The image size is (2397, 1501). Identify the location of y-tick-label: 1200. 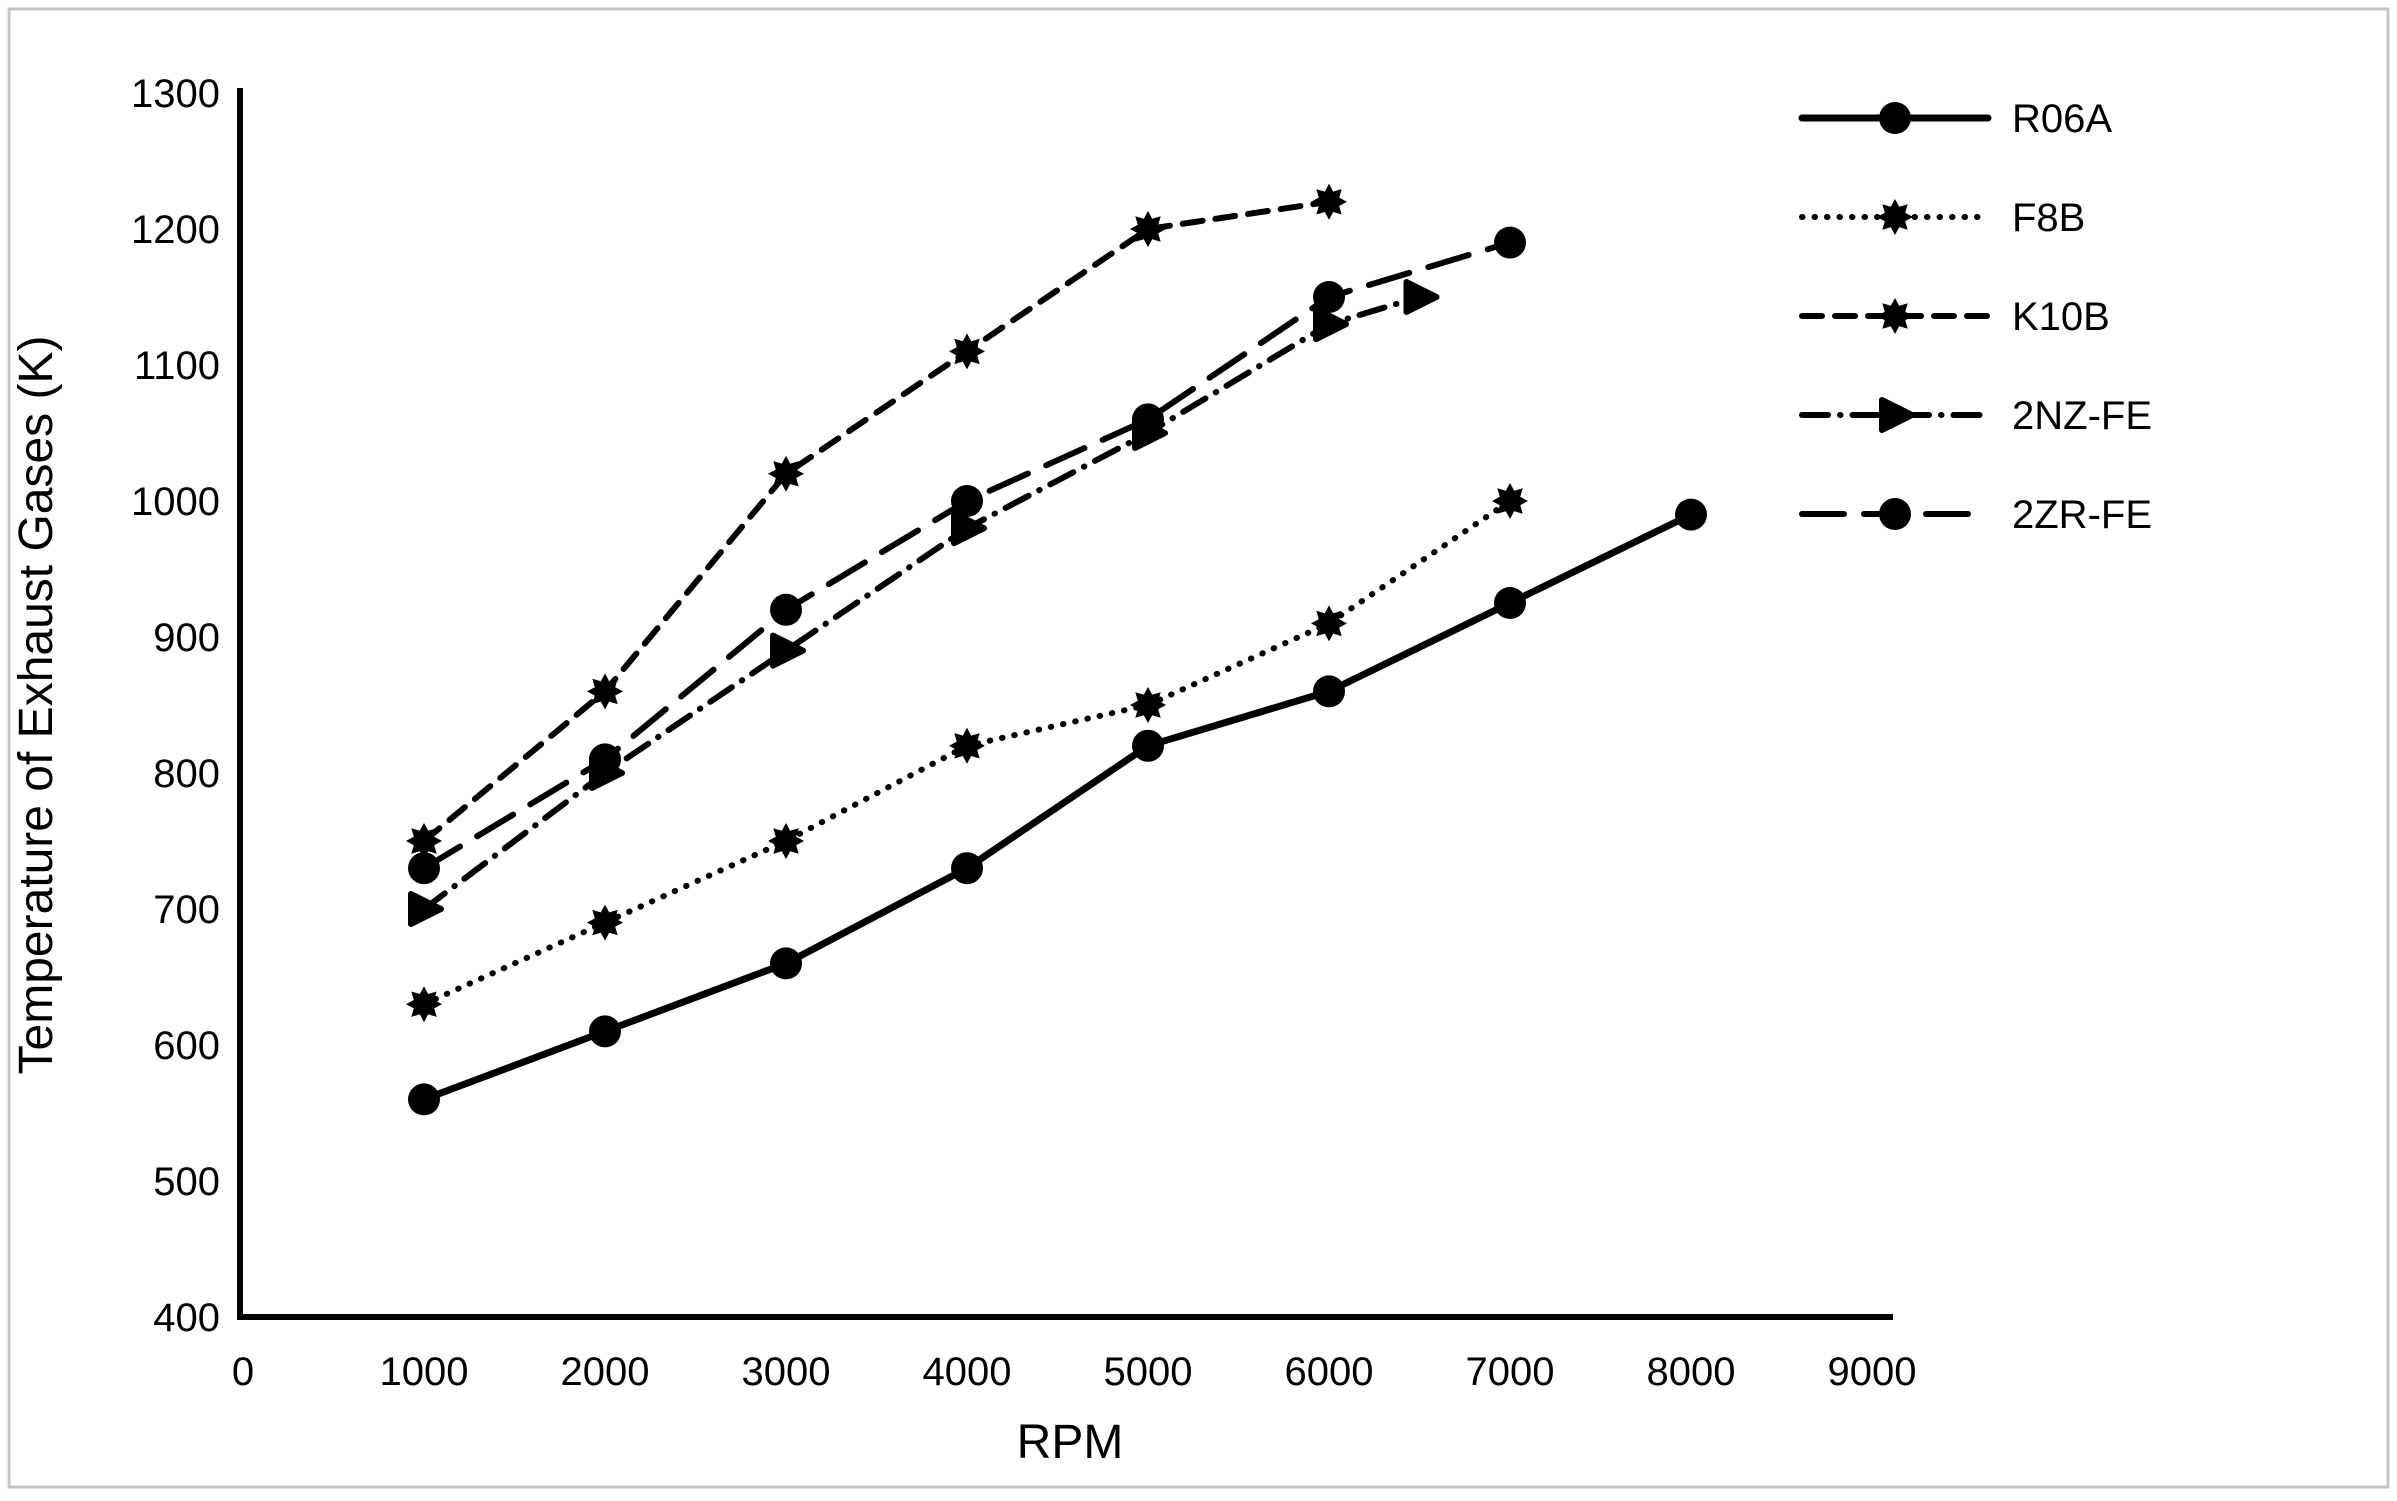
(175, 230).